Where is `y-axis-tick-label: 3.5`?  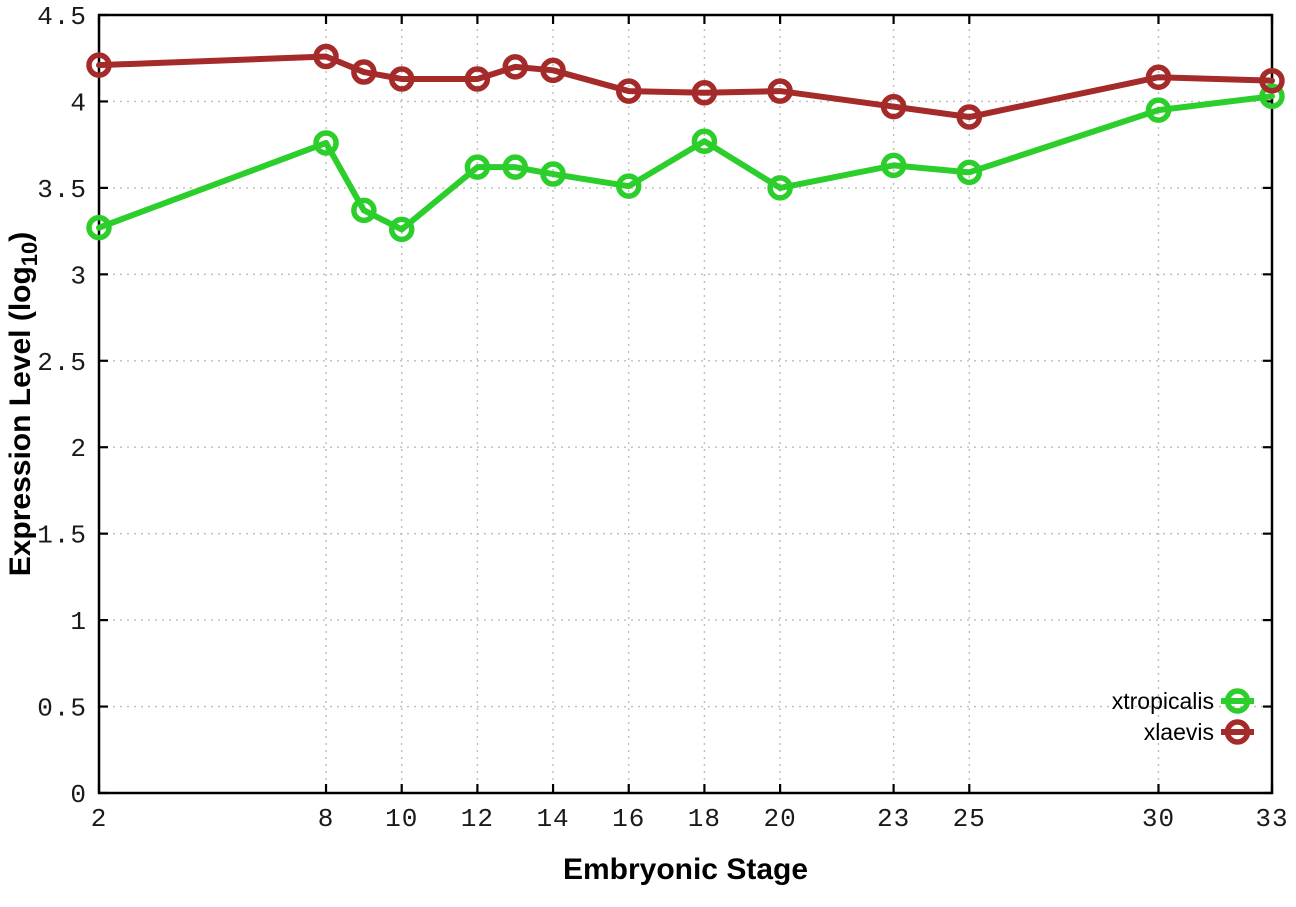
y-axis-tick-label: 3.5 is located at coordinates (62, 190).